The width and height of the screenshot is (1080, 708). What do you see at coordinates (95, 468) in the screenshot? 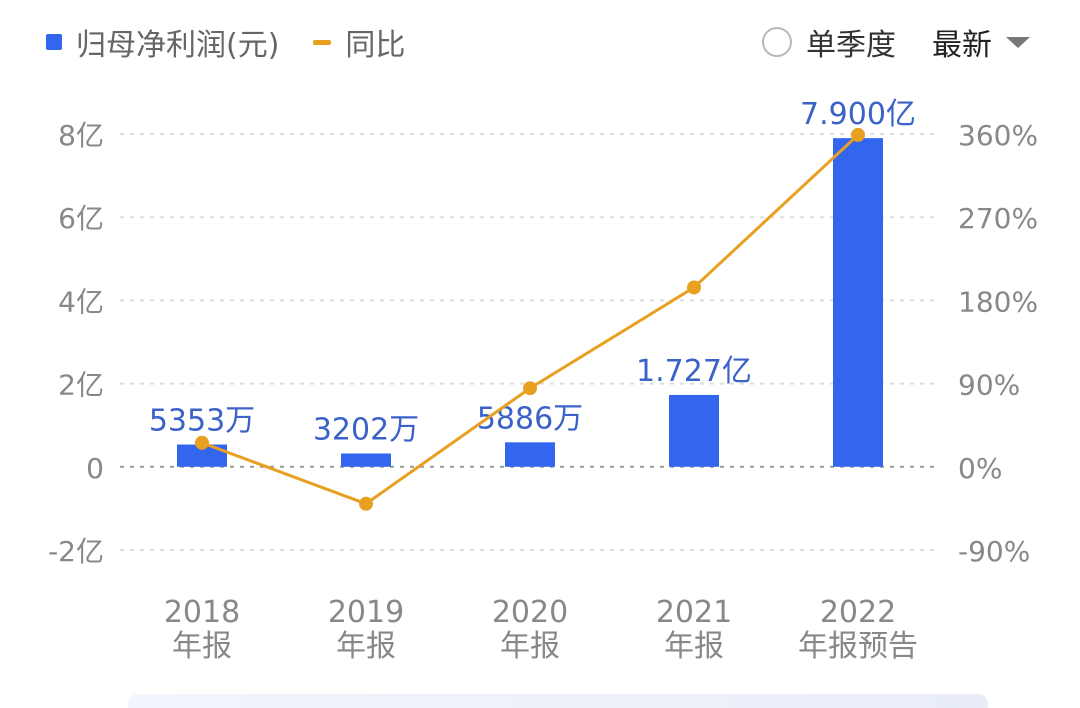
I see `y-left-tick-label: 0` at bounding box center [95, 468].